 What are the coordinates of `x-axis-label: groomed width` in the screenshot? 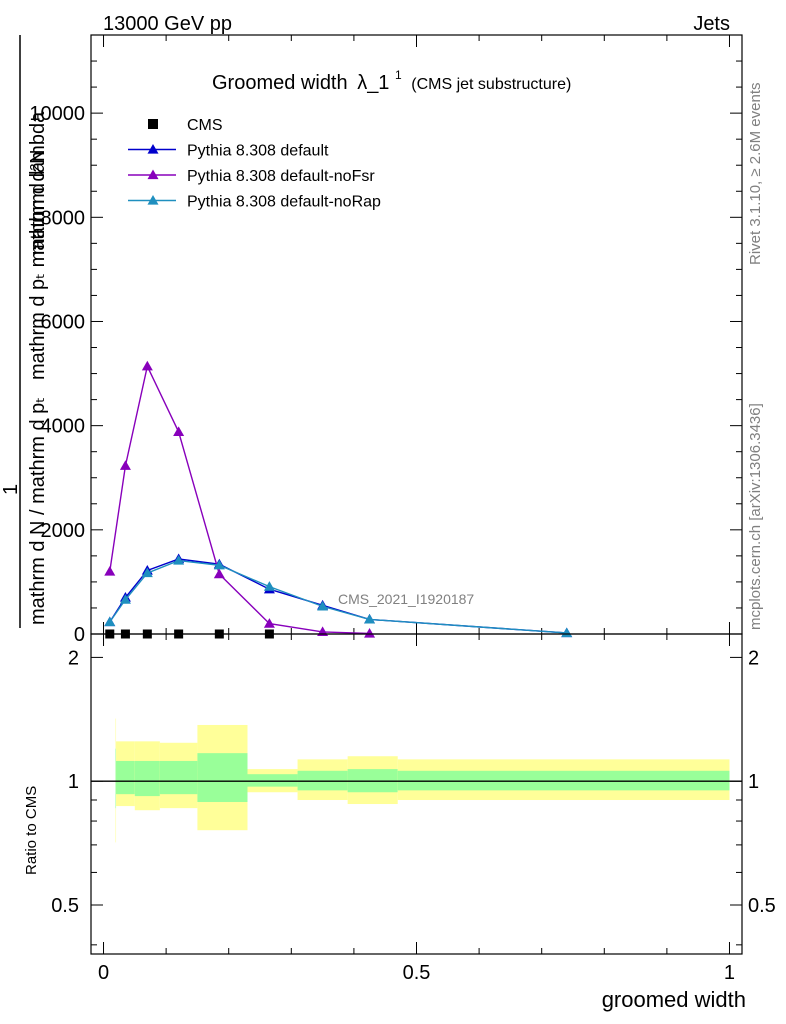 It's located at (674, 999).